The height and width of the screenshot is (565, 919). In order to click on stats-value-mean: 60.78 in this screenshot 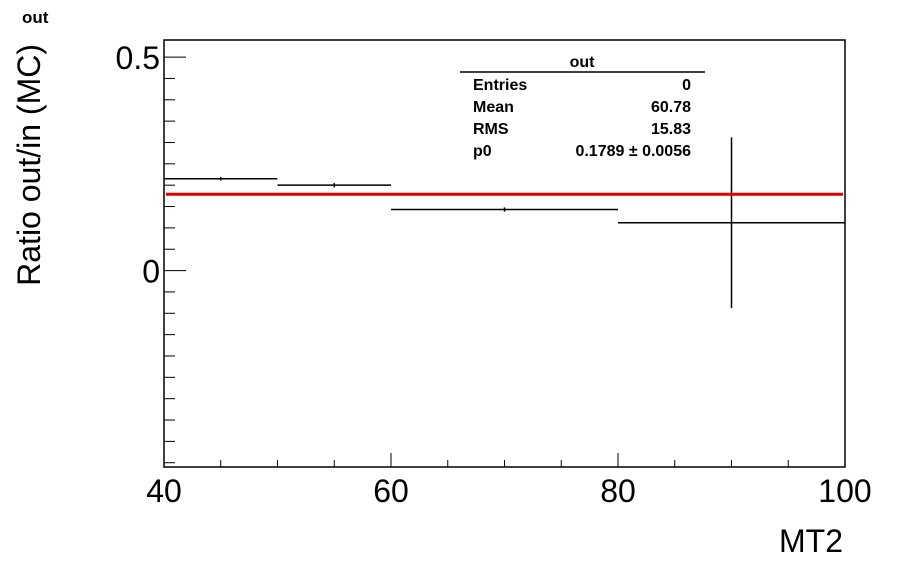, I will do `click(671, 107)`.